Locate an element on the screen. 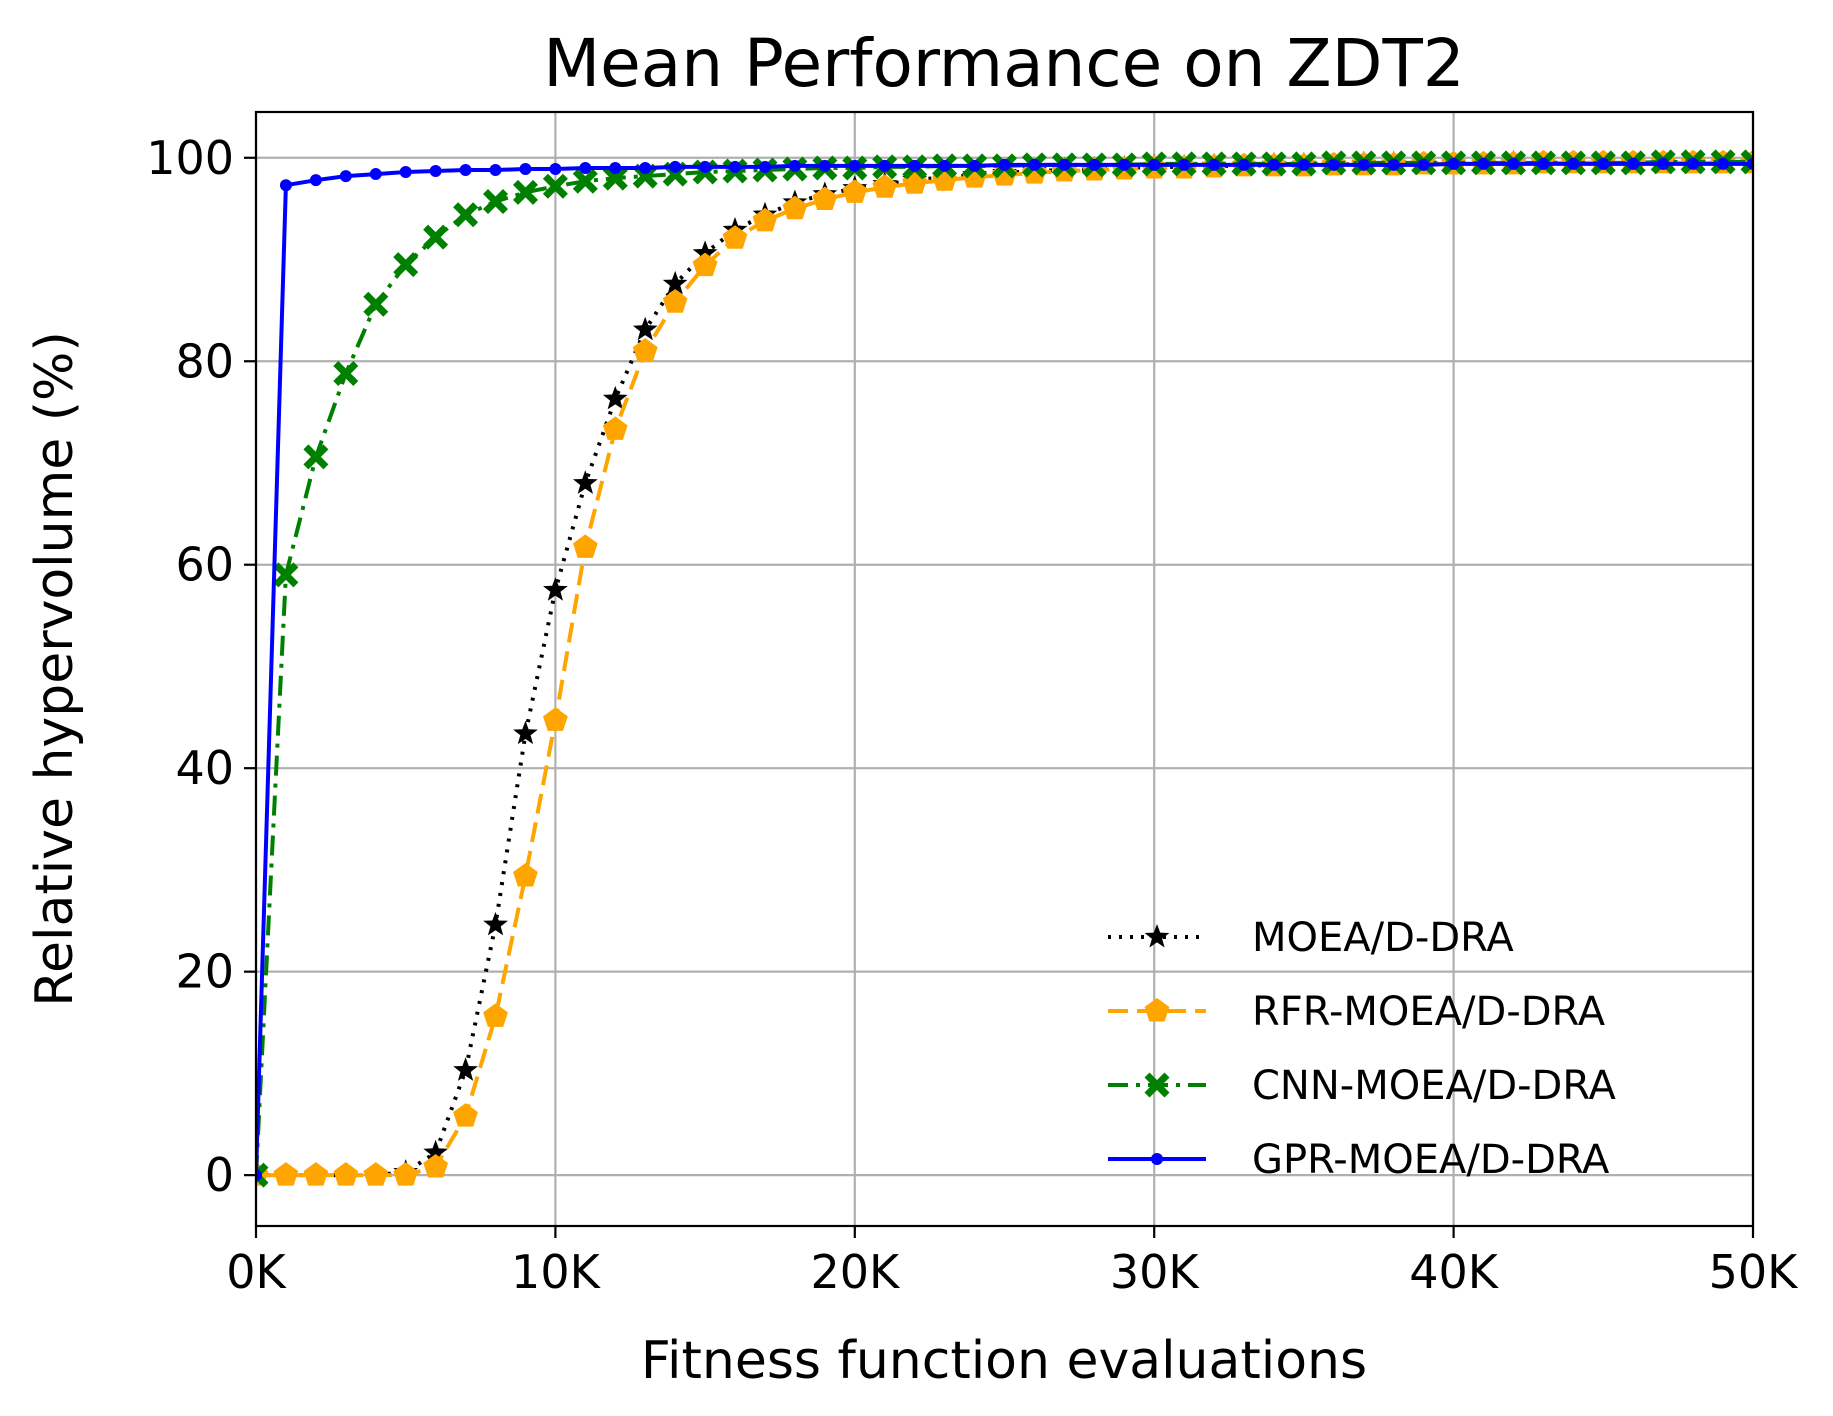  y-axis-label: Relative hypervolume (%) is located at coordinates (55, 669).